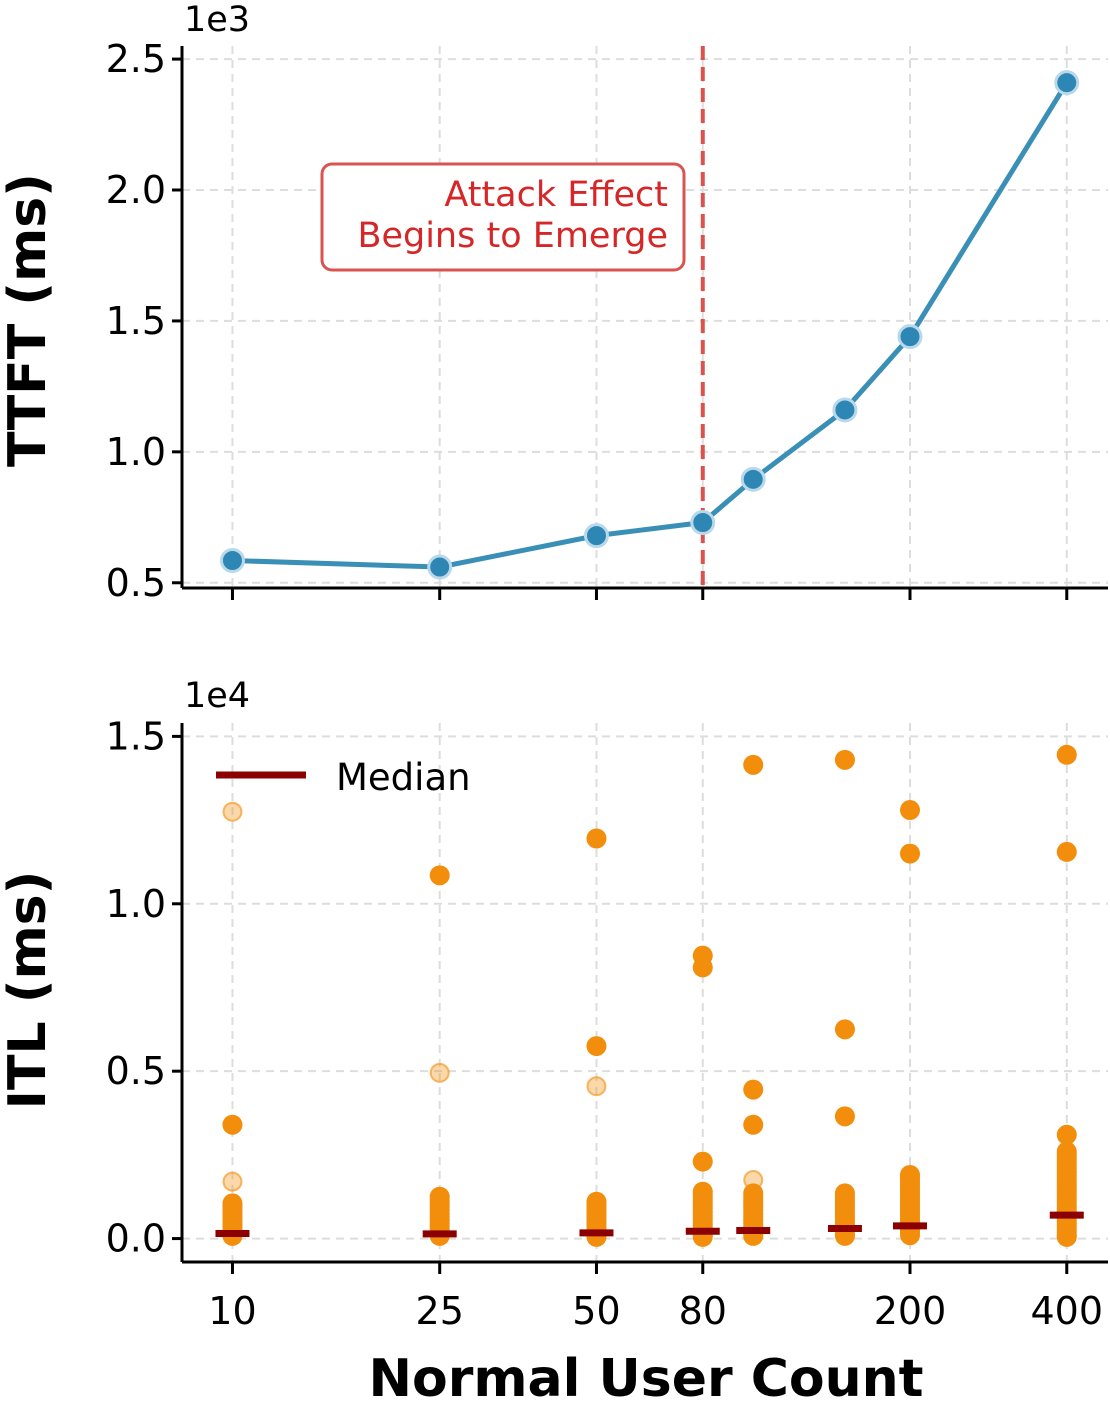  I want to click on ttft-y-axis-label: TTFT (ms), so click(29, 320).